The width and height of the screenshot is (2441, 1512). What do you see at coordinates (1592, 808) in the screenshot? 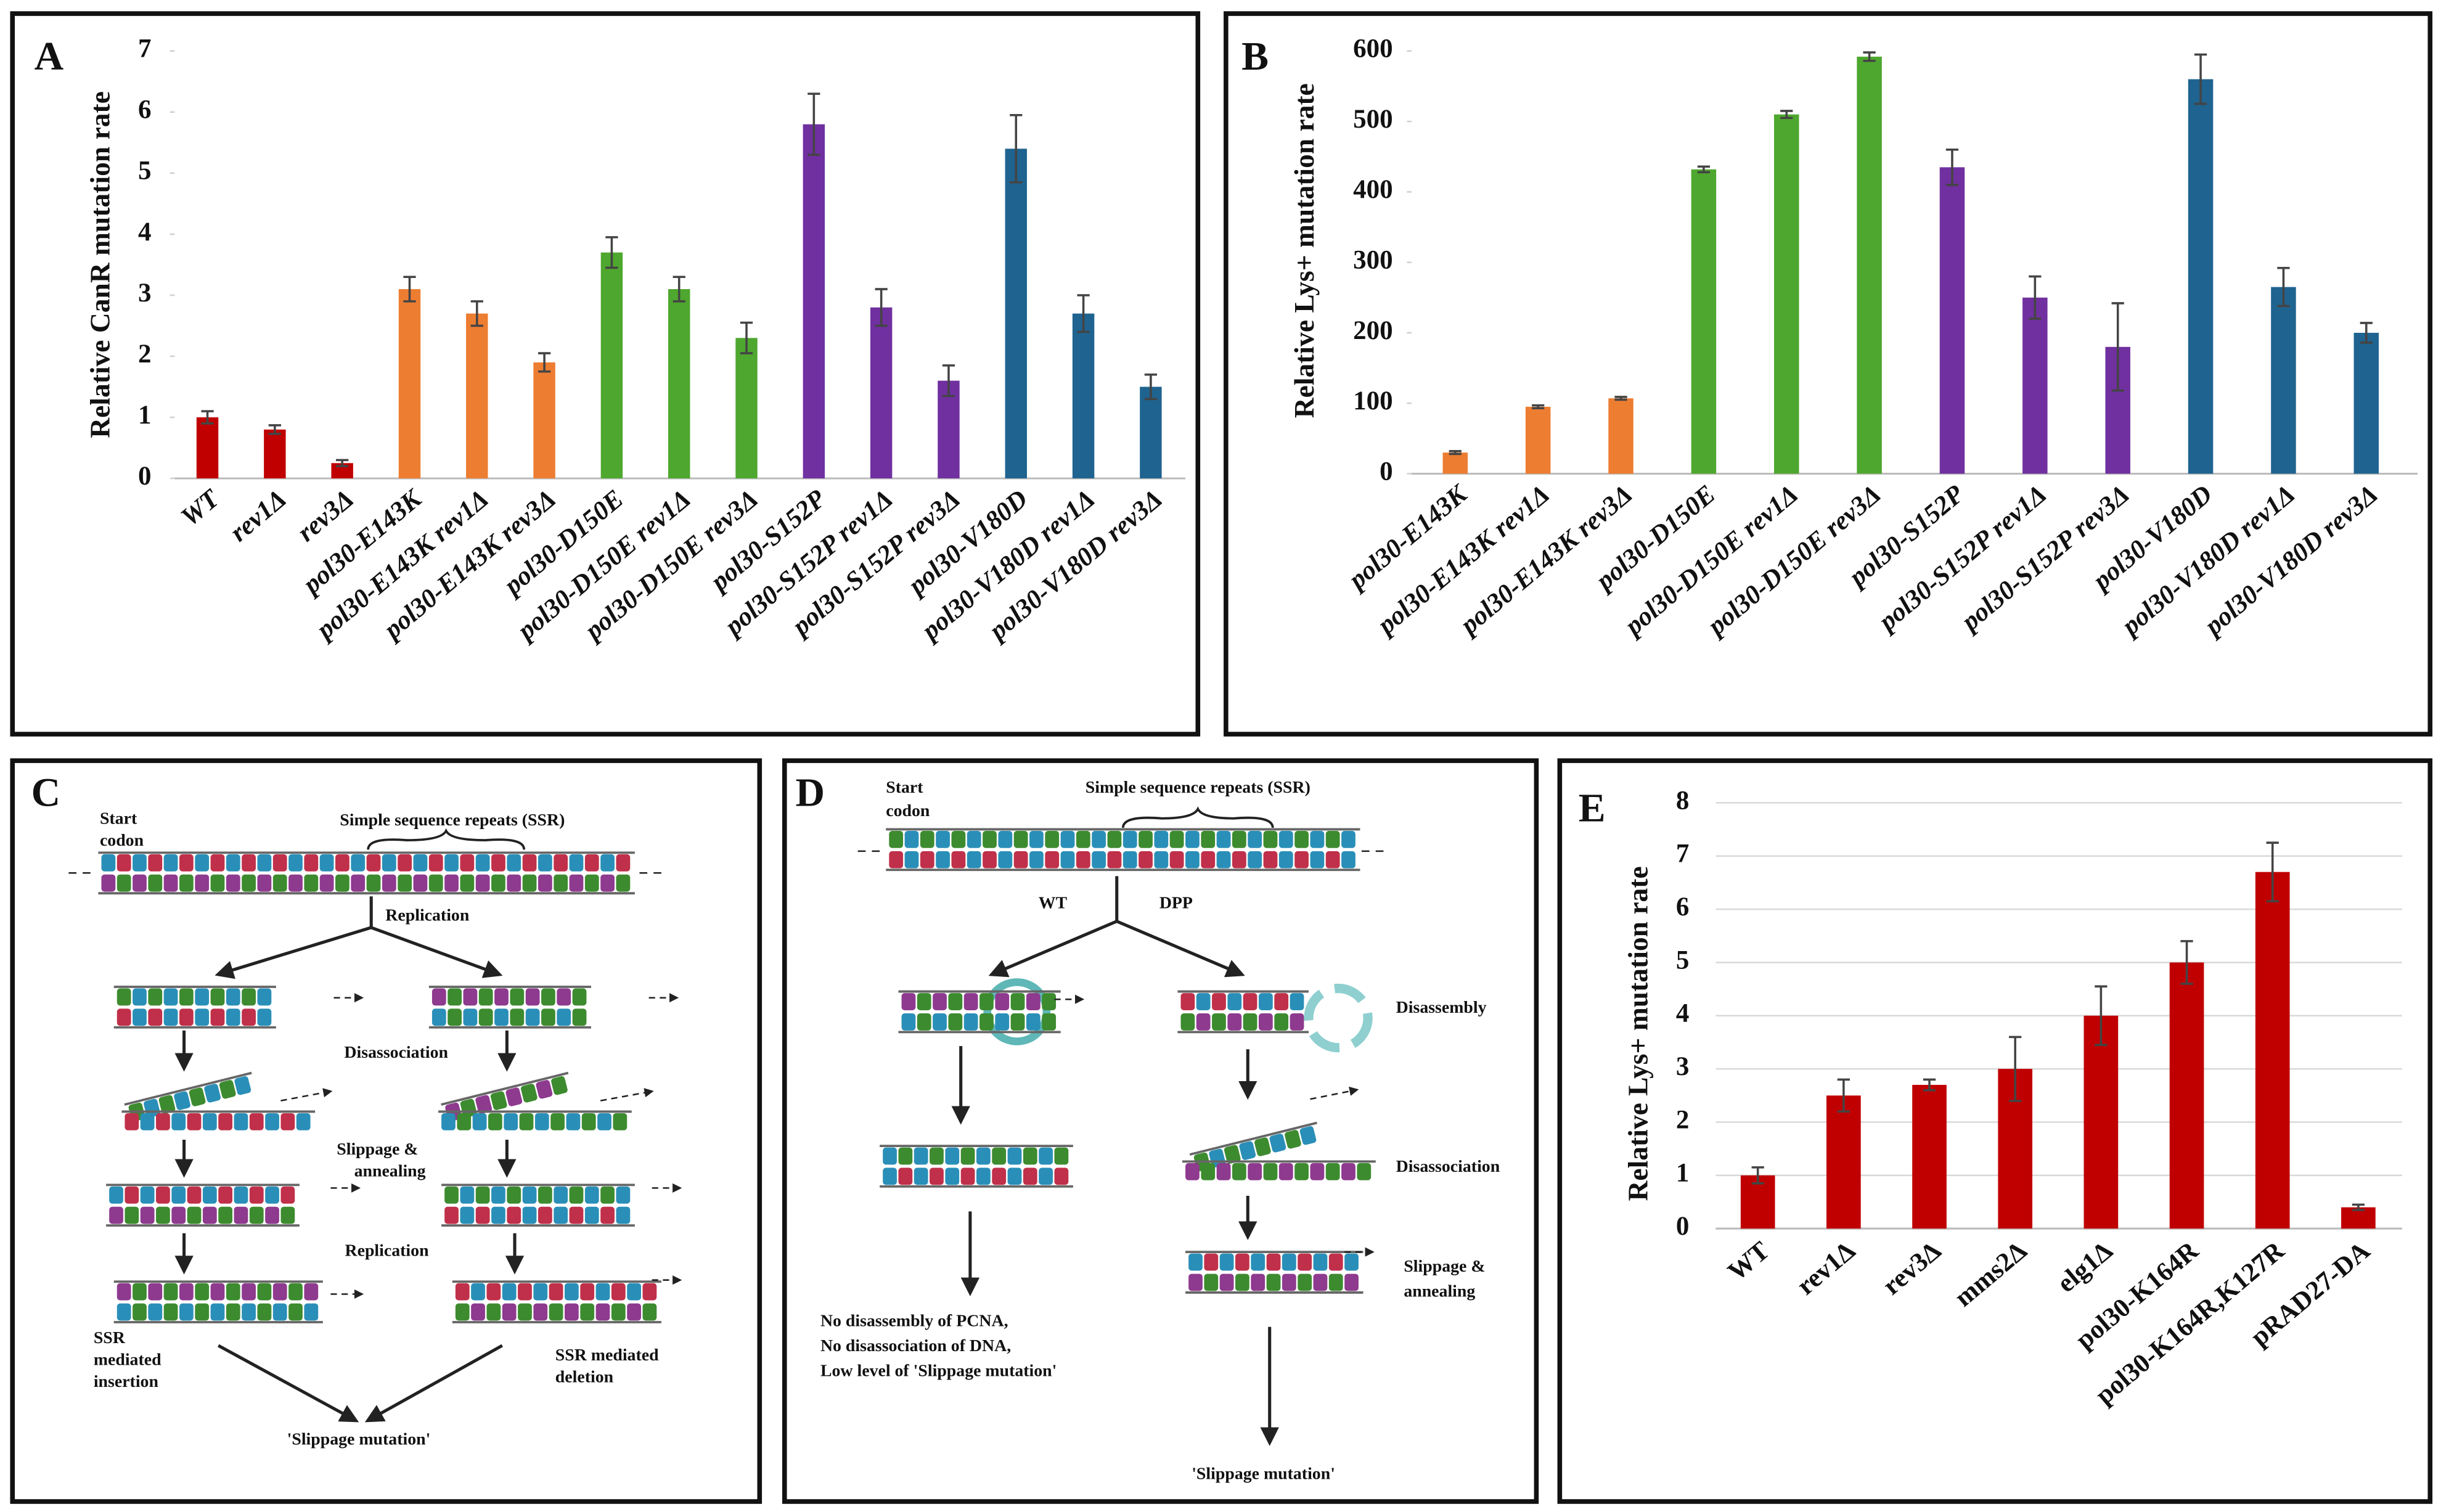
I see `panel-letter: E` at bounding box center [1592, 808].